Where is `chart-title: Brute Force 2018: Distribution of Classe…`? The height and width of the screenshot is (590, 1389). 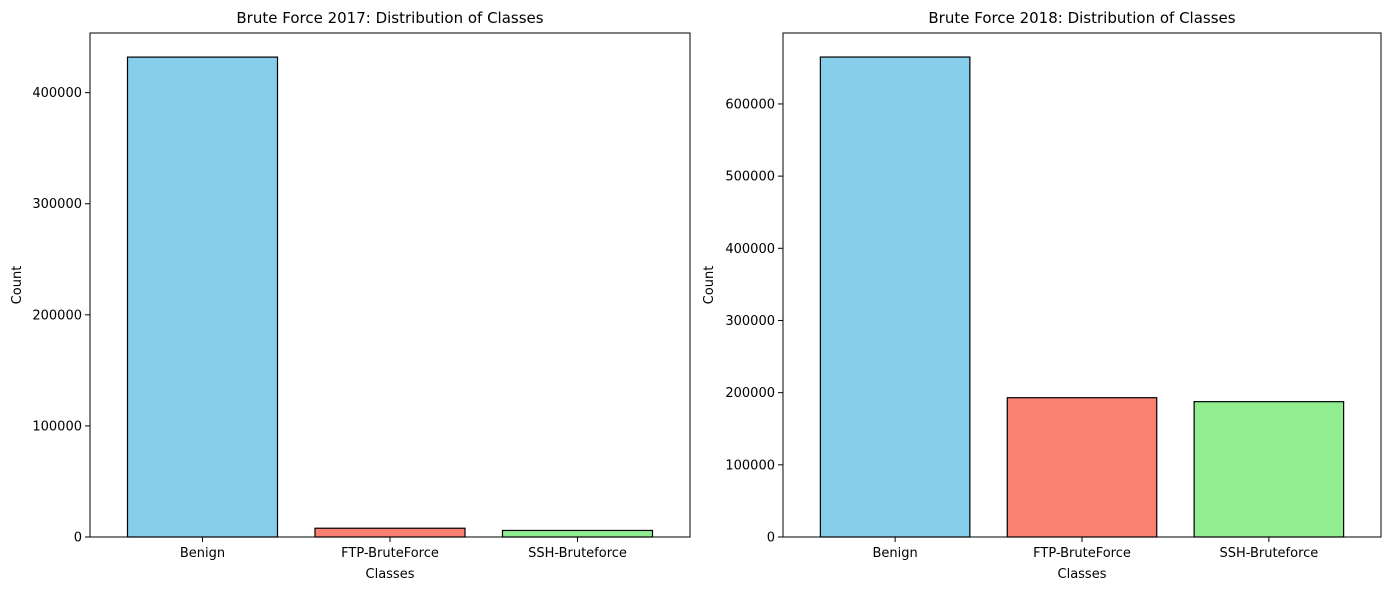
chart-title: Brute Force 2018: Distribution of Classe… is located at coordinates (1081, 18).